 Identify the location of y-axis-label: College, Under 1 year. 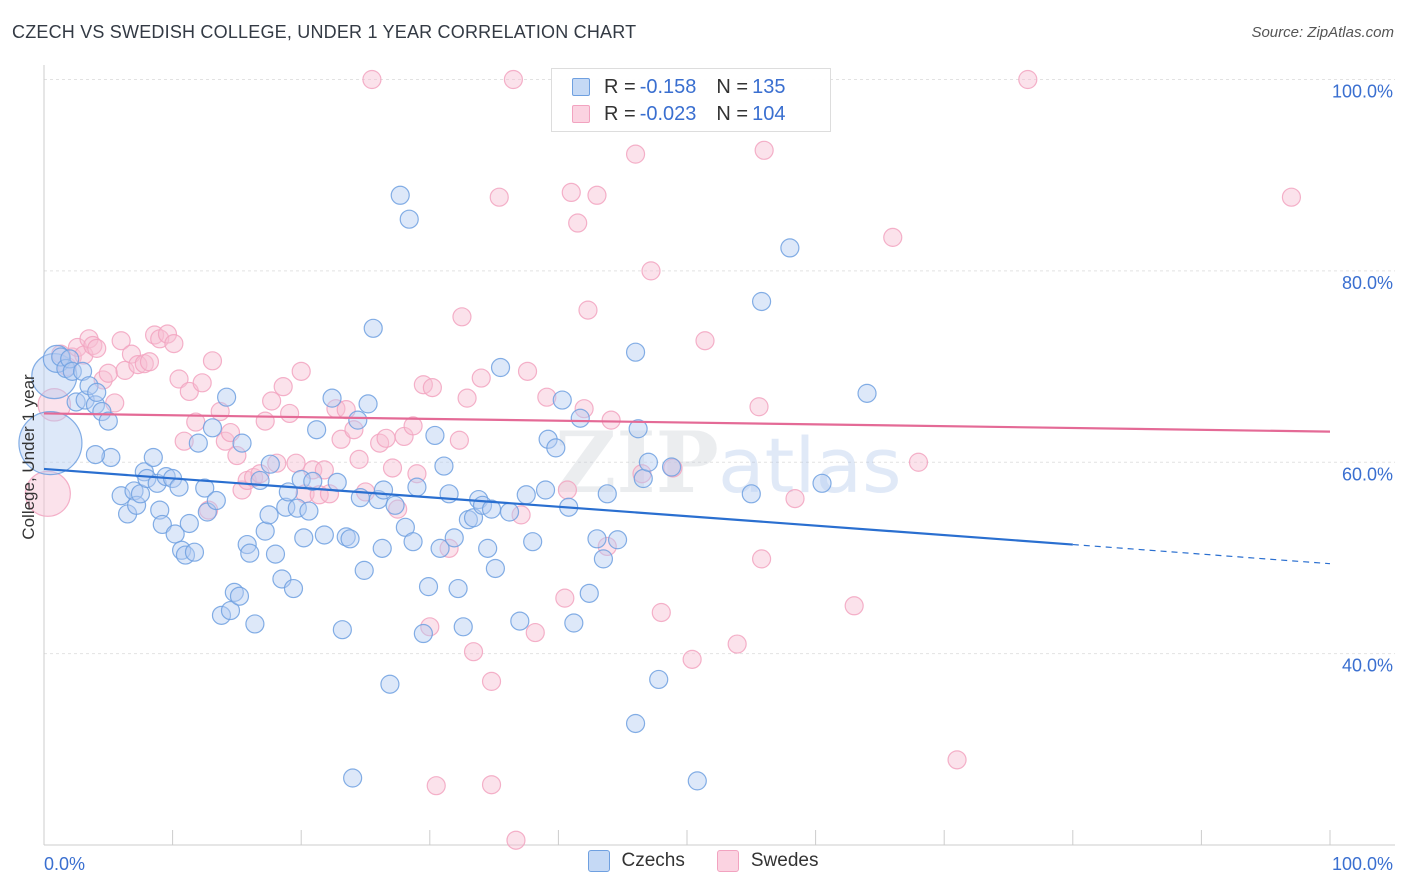
(28, 457).